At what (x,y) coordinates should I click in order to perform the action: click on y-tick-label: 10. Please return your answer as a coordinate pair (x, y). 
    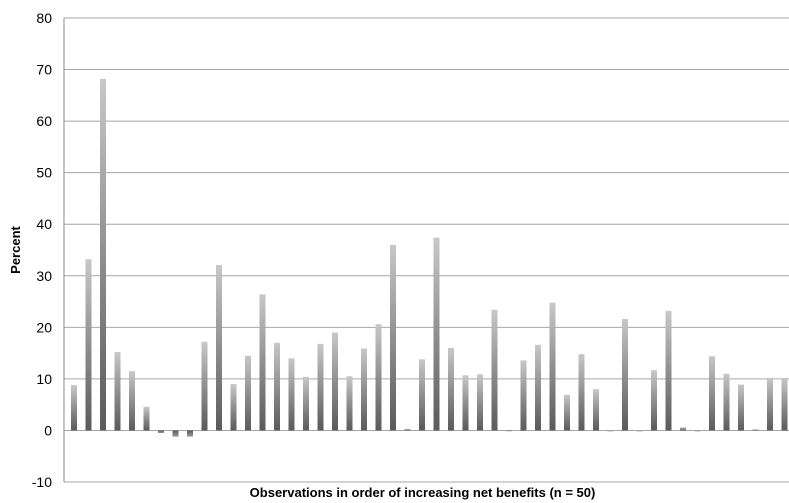
    Looking at the image, I should click on (44, 379).